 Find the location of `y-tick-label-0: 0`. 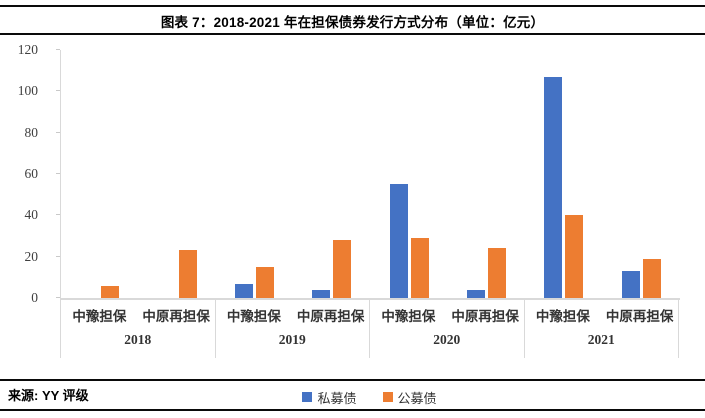

y-tick-label-0: 0 is located at coordinates (34, 297).